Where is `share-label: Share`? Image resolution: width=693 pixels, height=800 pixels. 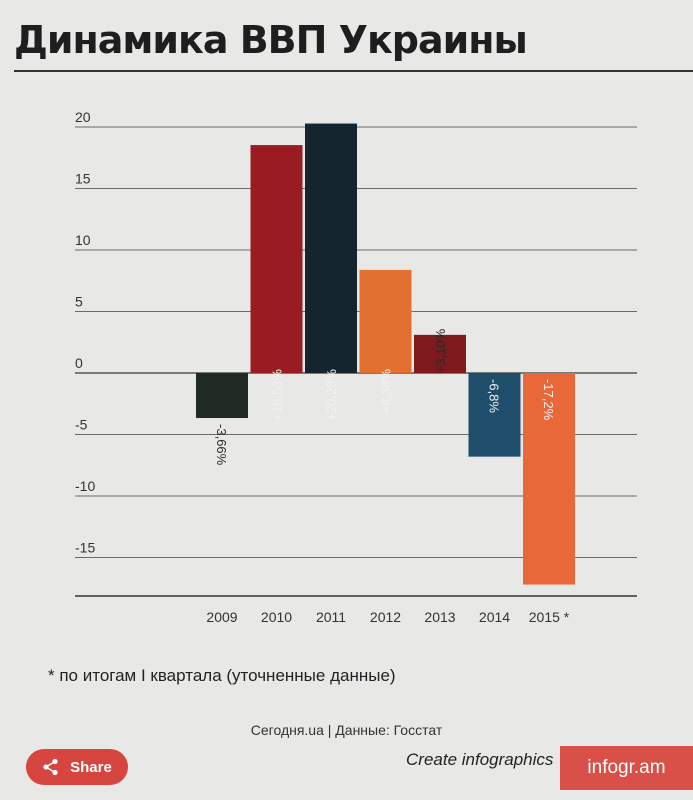 share-label: Share is located at coordinates (91, 767).